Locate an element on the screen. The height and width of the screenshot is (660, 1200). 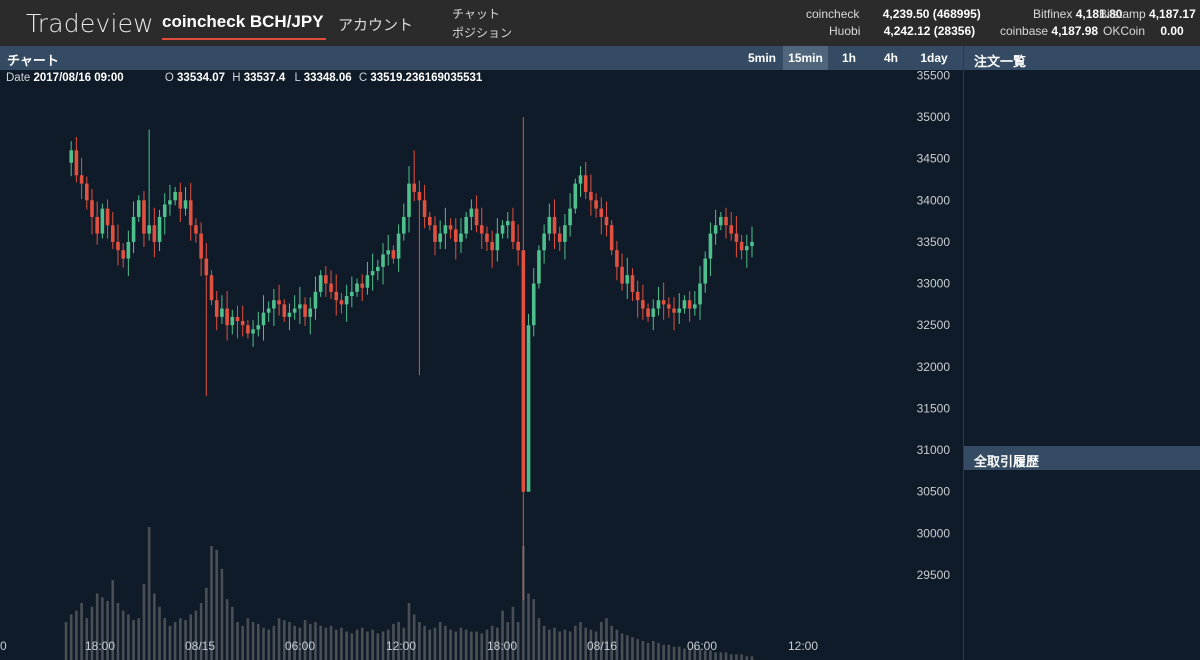
y-tick-label: 32000 is located at coordinates (934, 367).